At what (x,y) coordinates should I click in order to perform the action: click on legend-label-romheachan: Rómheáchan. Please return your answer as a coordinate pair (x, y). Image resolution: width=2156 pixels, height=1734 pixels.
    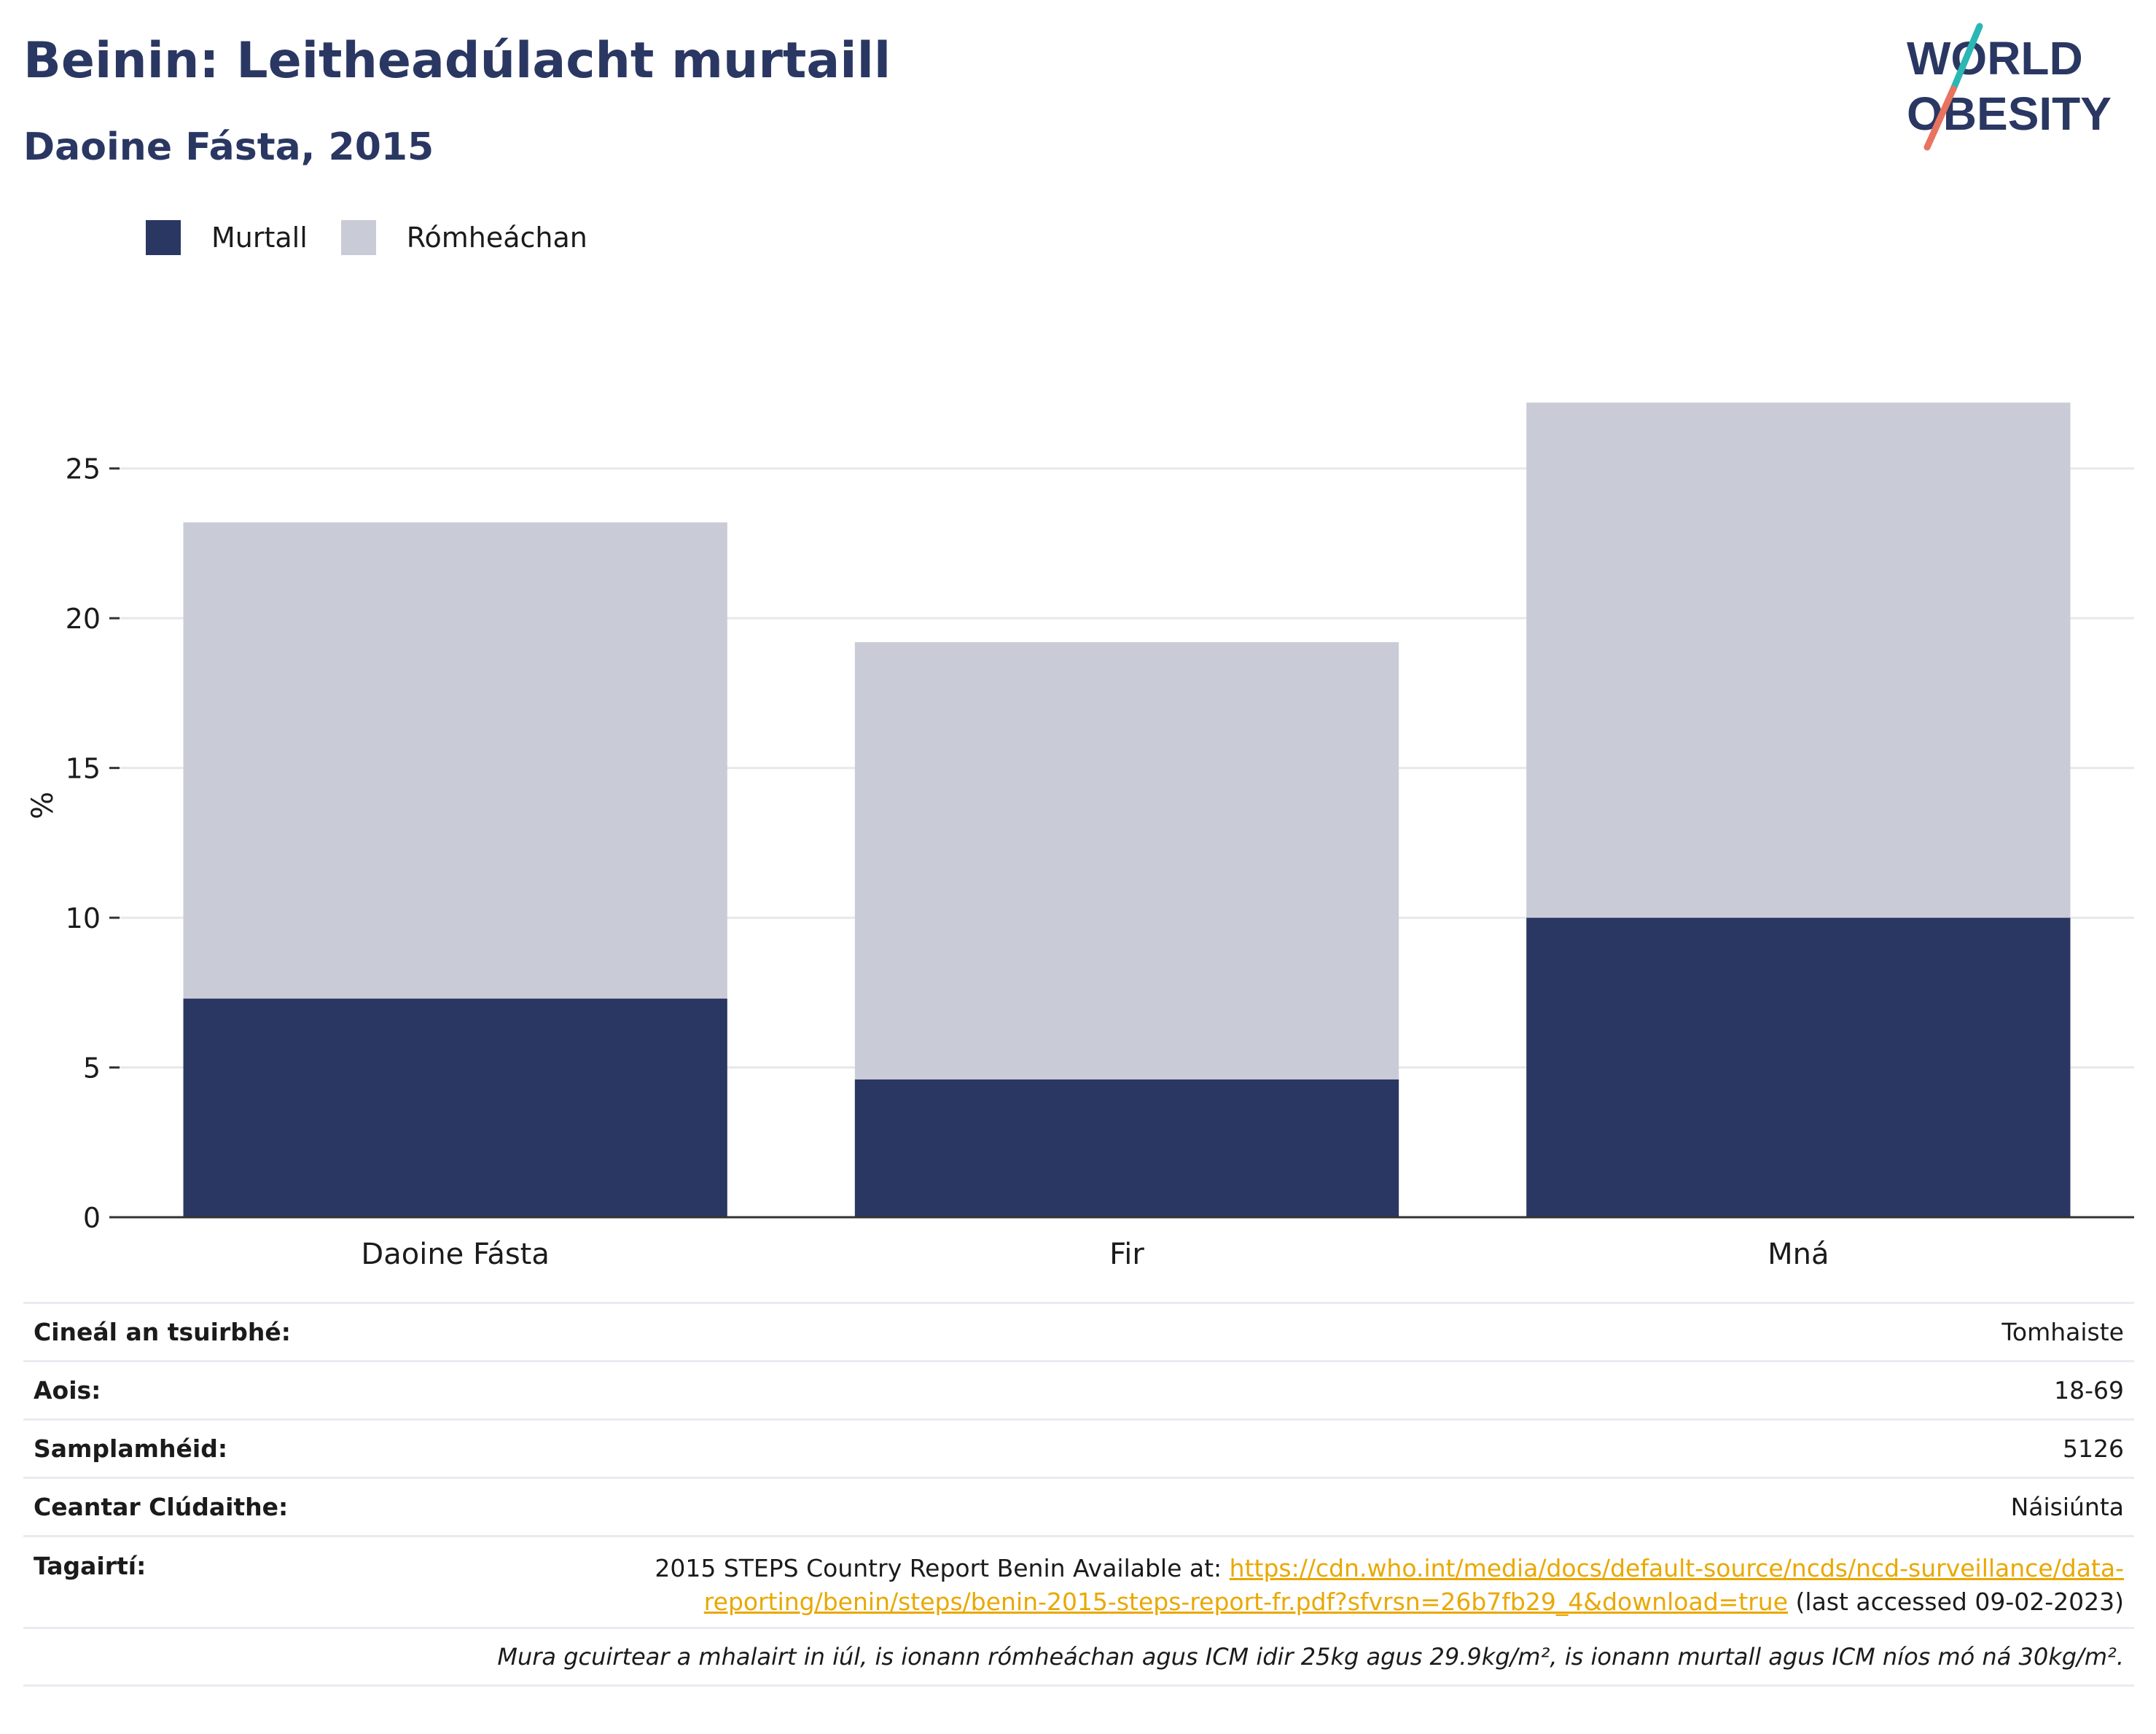
    Looking at the image, I should click on (497, 238).